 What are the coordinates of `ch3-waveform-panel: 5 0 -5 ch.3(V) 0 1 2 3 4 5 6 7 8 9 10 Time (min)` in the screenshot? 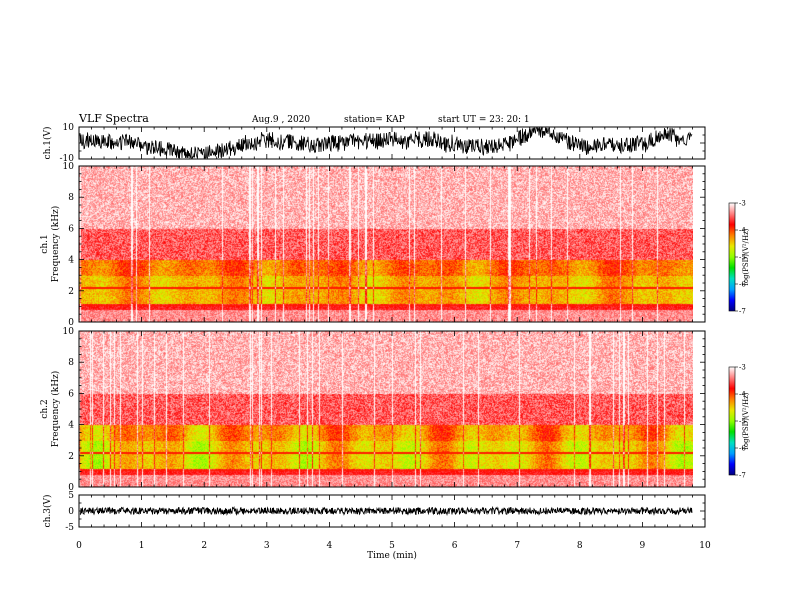 It's located at (376, 526).